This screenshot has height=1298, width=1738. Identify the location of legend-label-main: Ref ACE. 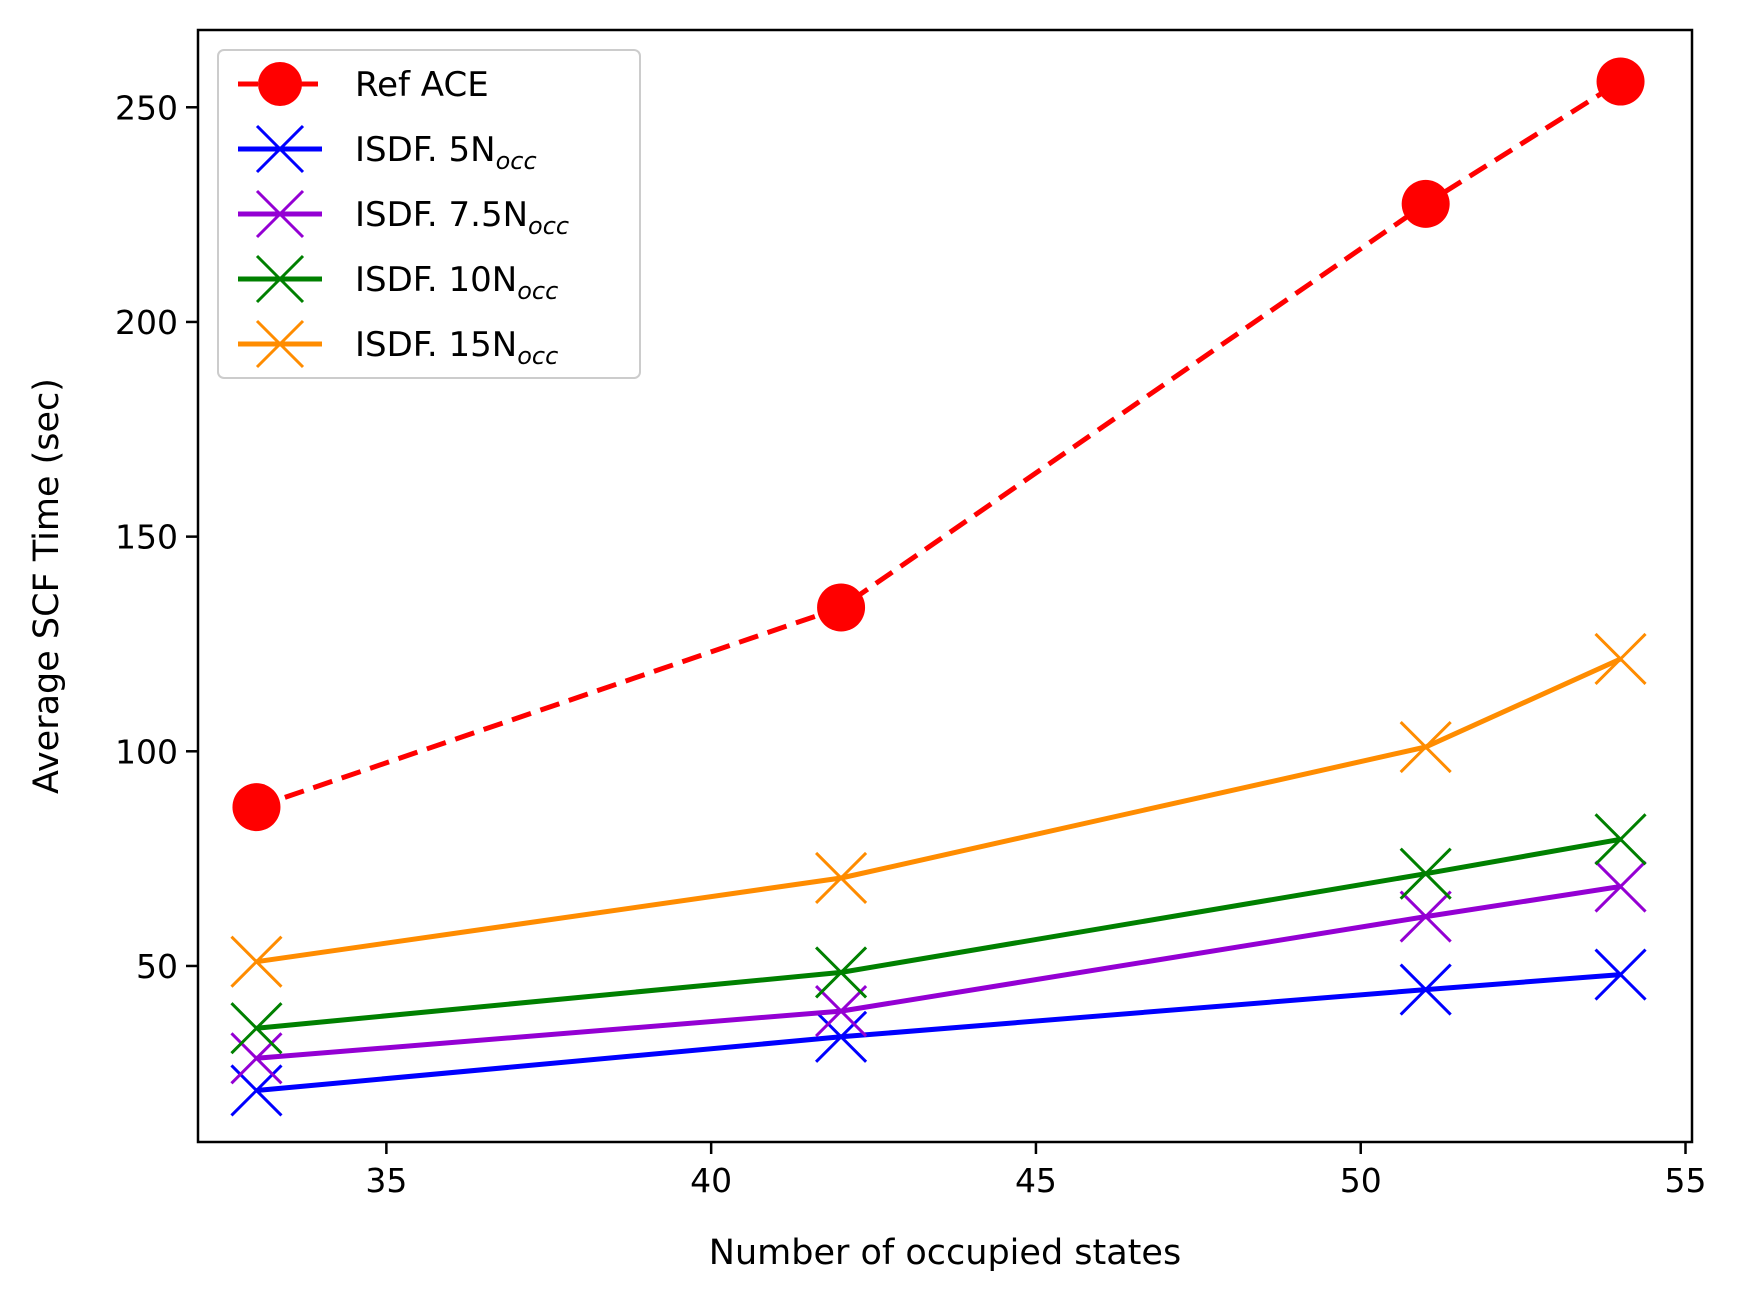
(422, 85).